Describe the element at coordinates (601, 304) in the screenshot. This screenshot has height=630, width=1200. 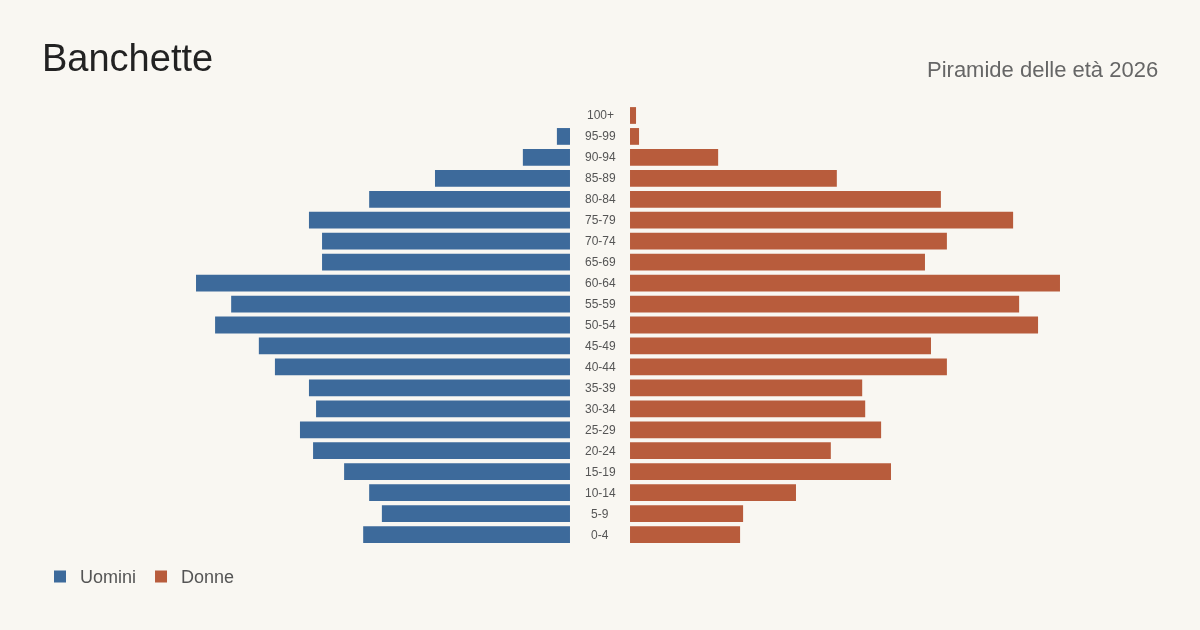
I see `y-tick-label: 55-59` at that location.